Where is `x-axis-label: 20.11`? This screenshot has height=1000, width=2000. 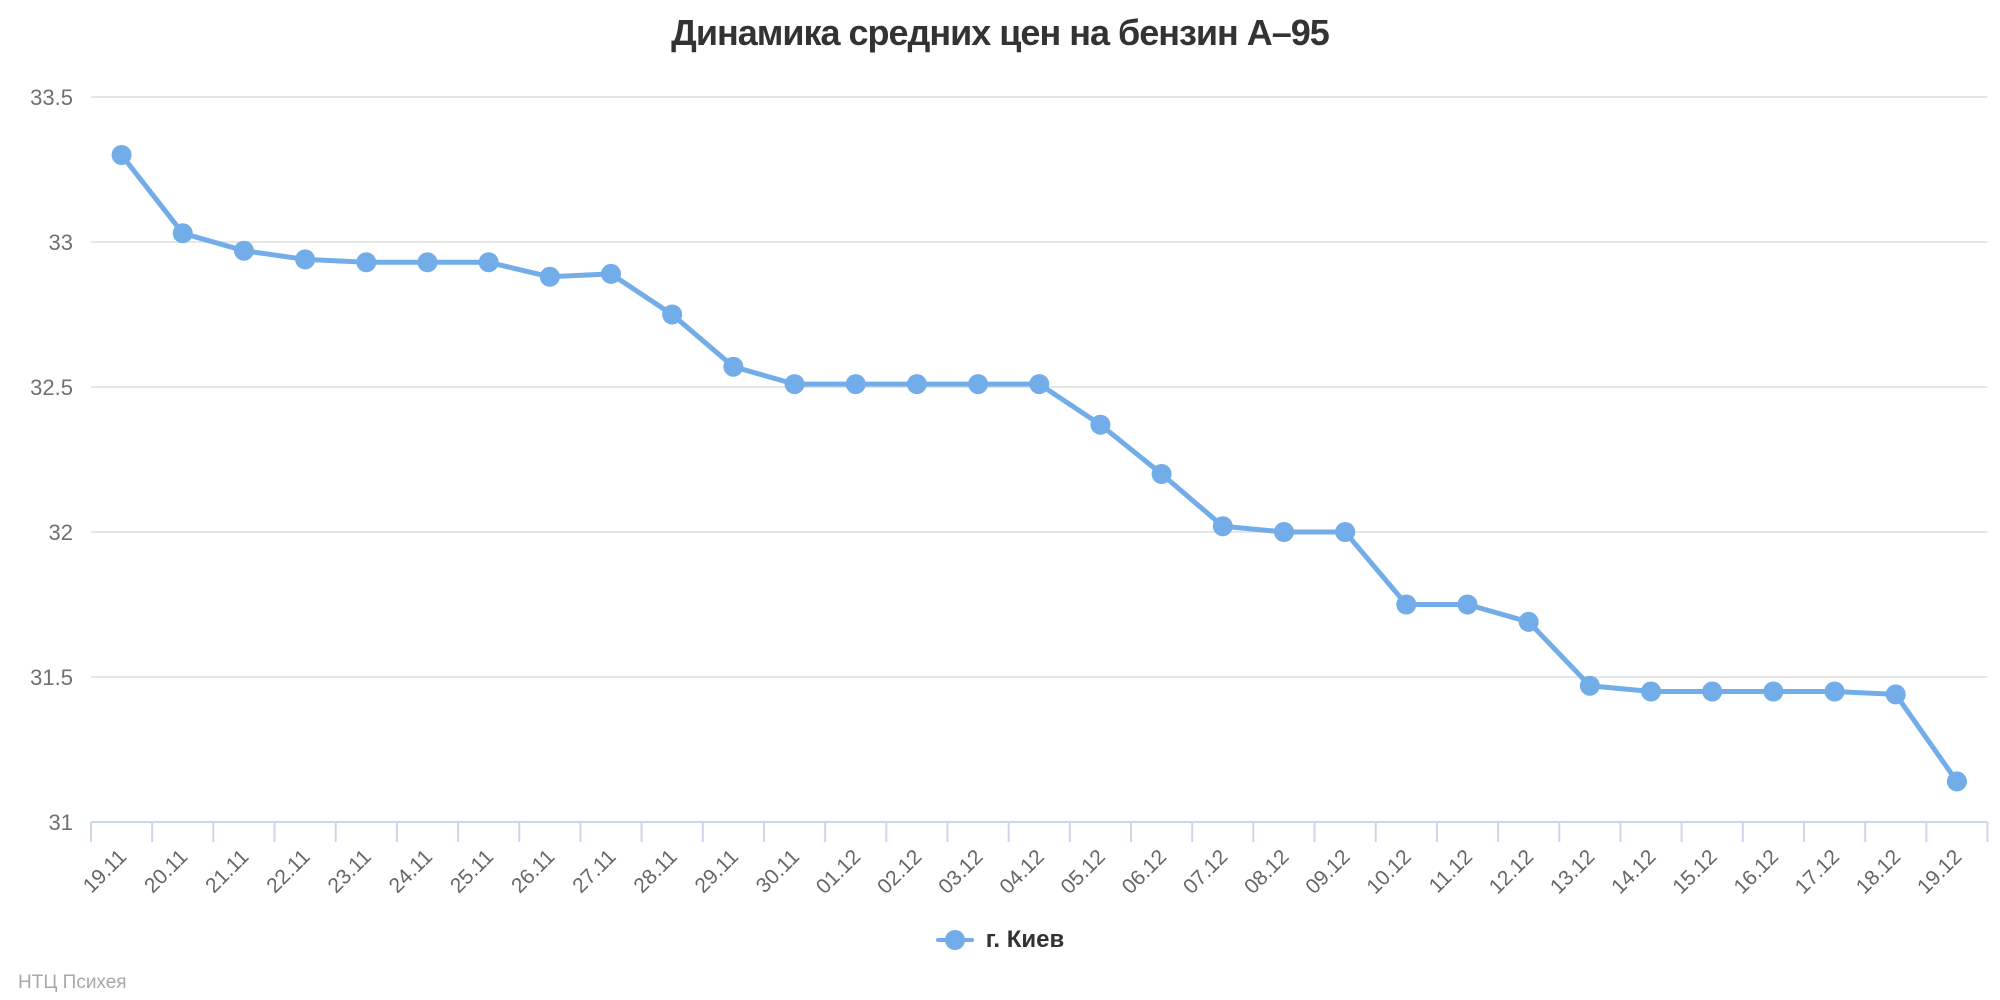
x-axis-label: 20.11 is located at coordinates (166, 871).